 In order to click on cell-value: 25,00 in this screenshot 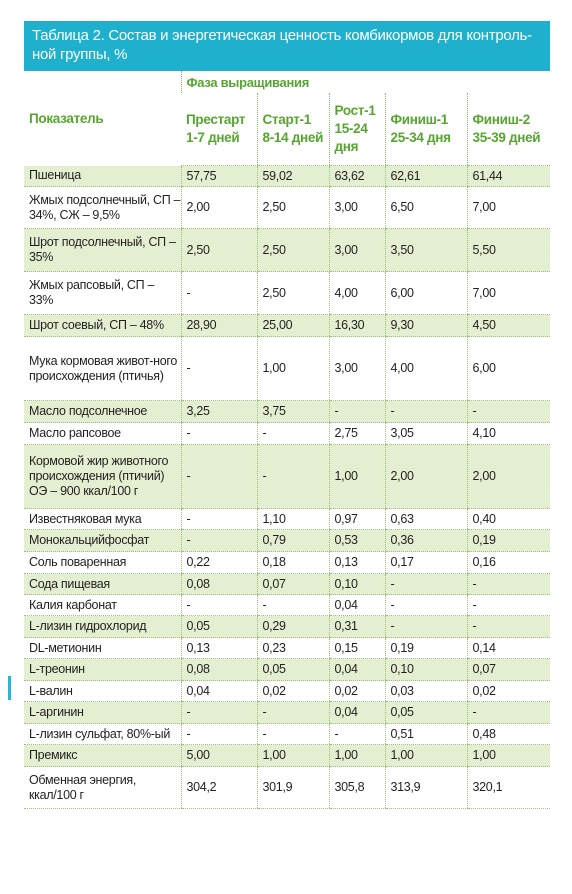, I will do `click(292, 325)`.